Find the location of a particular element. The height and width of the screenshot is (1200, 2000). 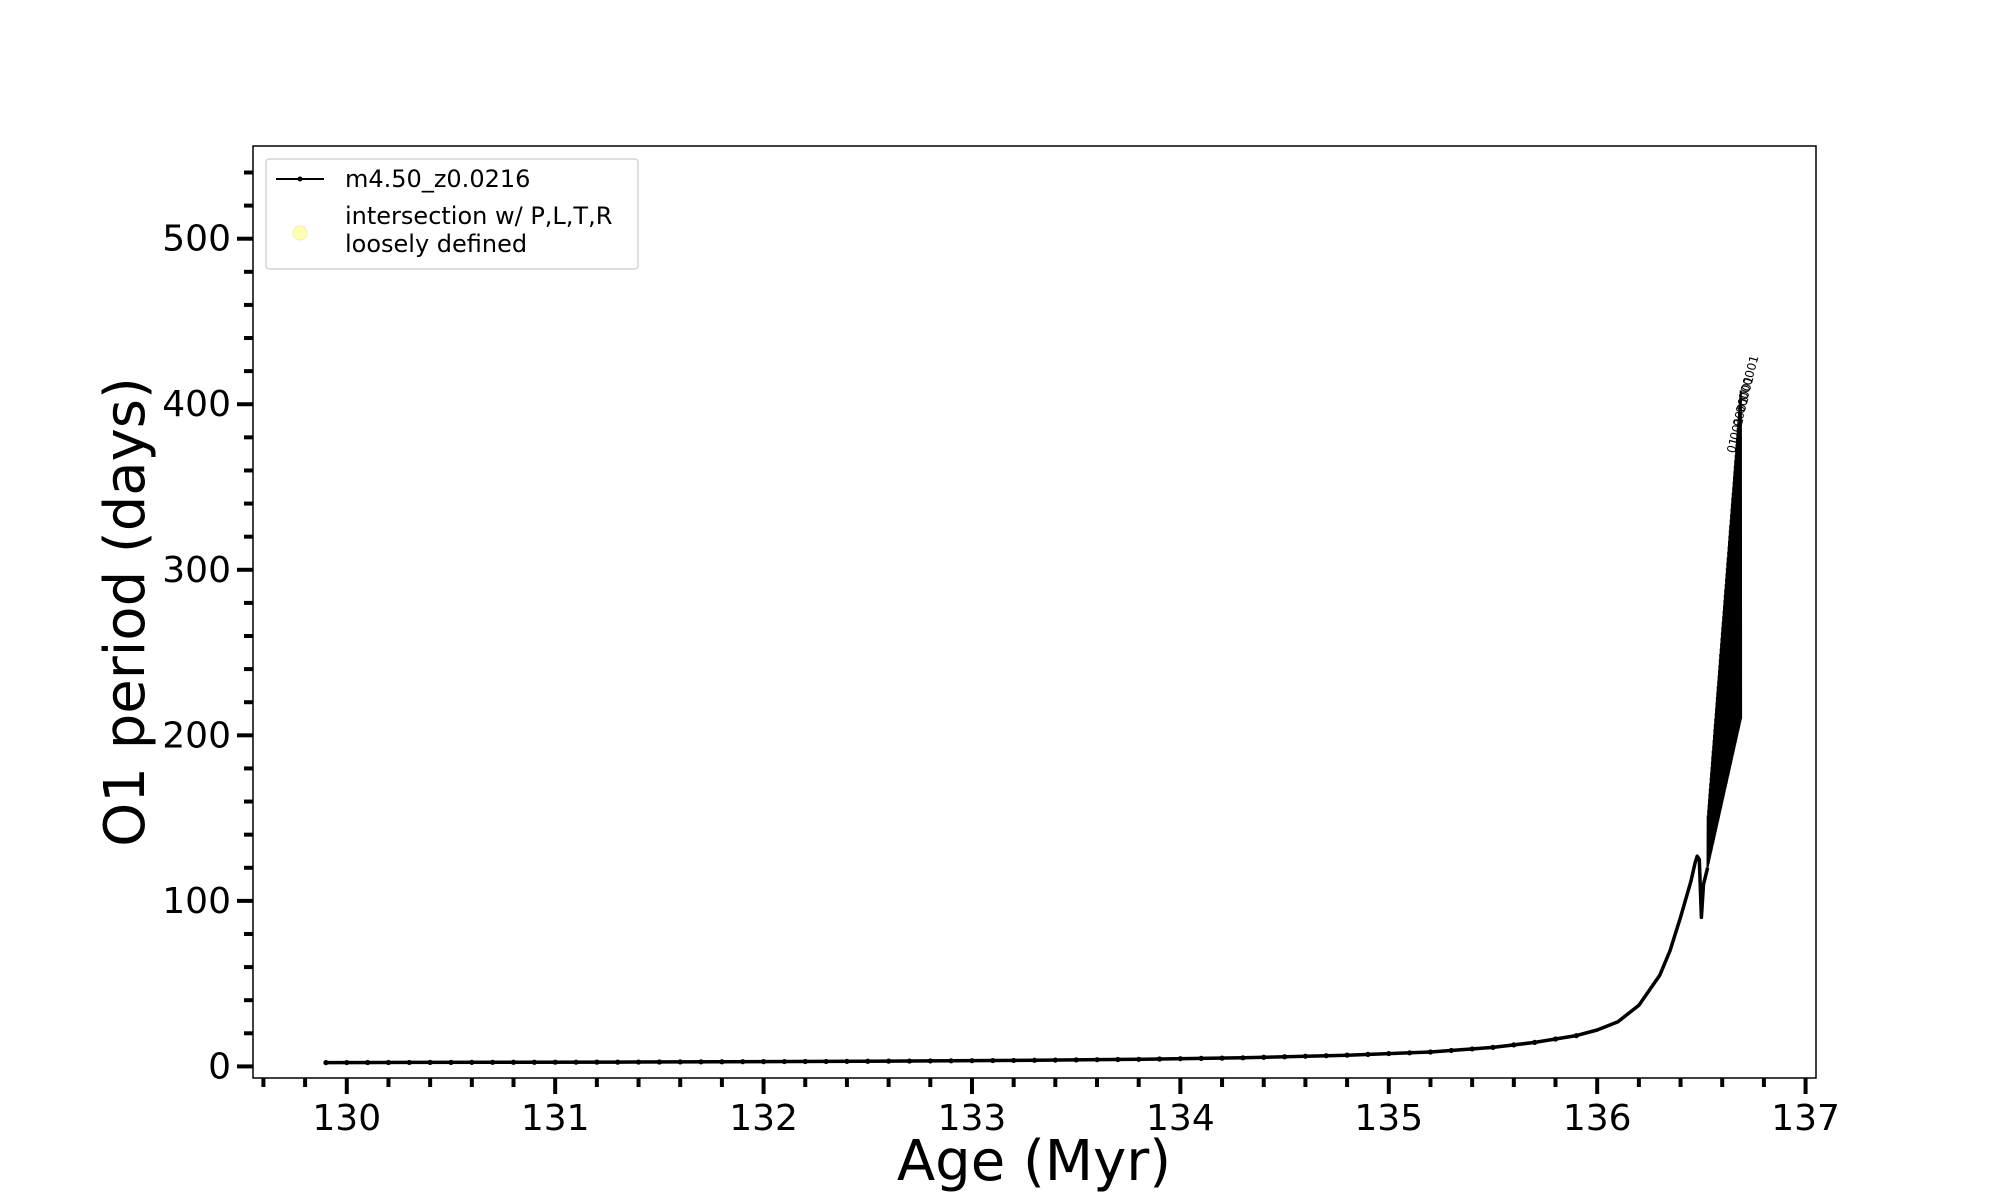

y-axis-label: O1 period (days) is located at coordinates (125, 612).